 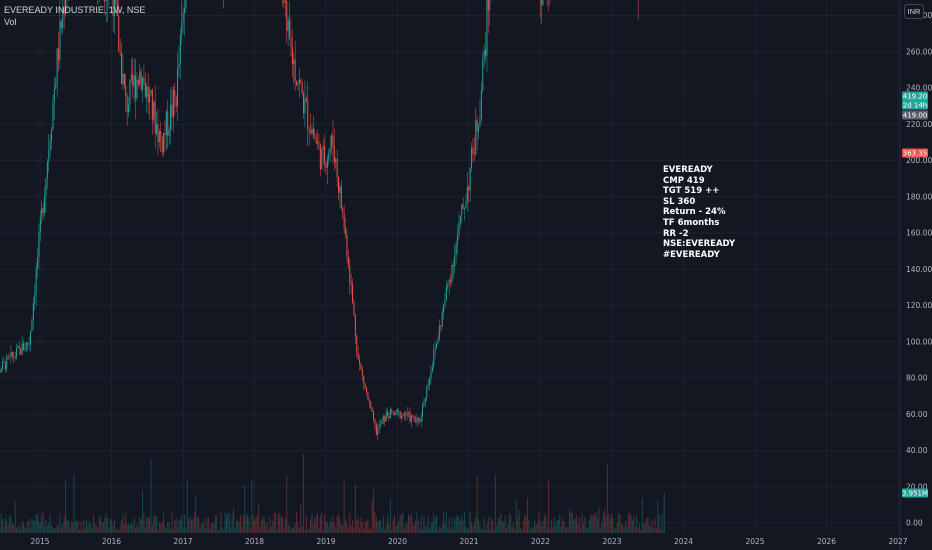 What do you see at coordinates (915, 116) in the screenshot?
I see `entry-price-text: 419.00` at bounding box center [915, 116].